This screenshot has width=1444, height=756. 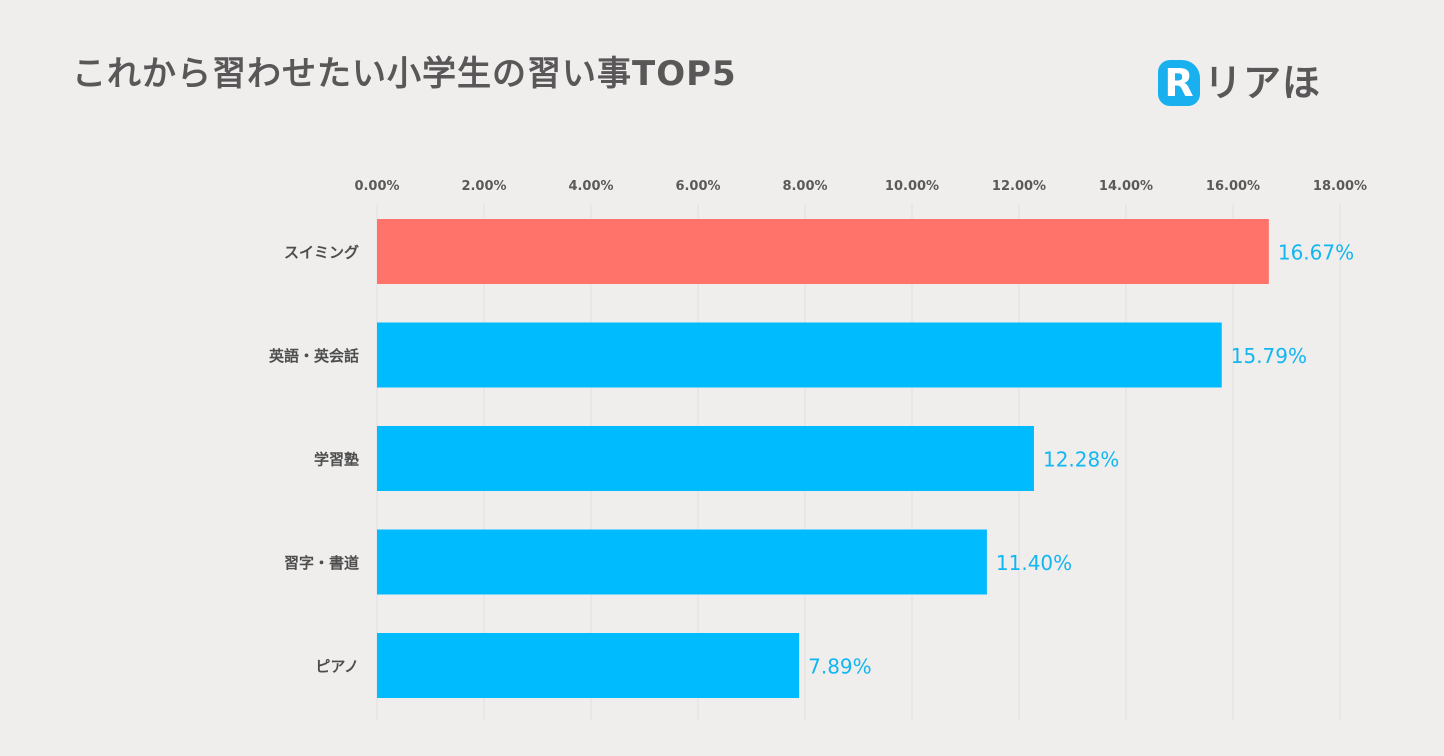 I want to click on x-tick-label: 2.00%, so click(x=483, y=186).